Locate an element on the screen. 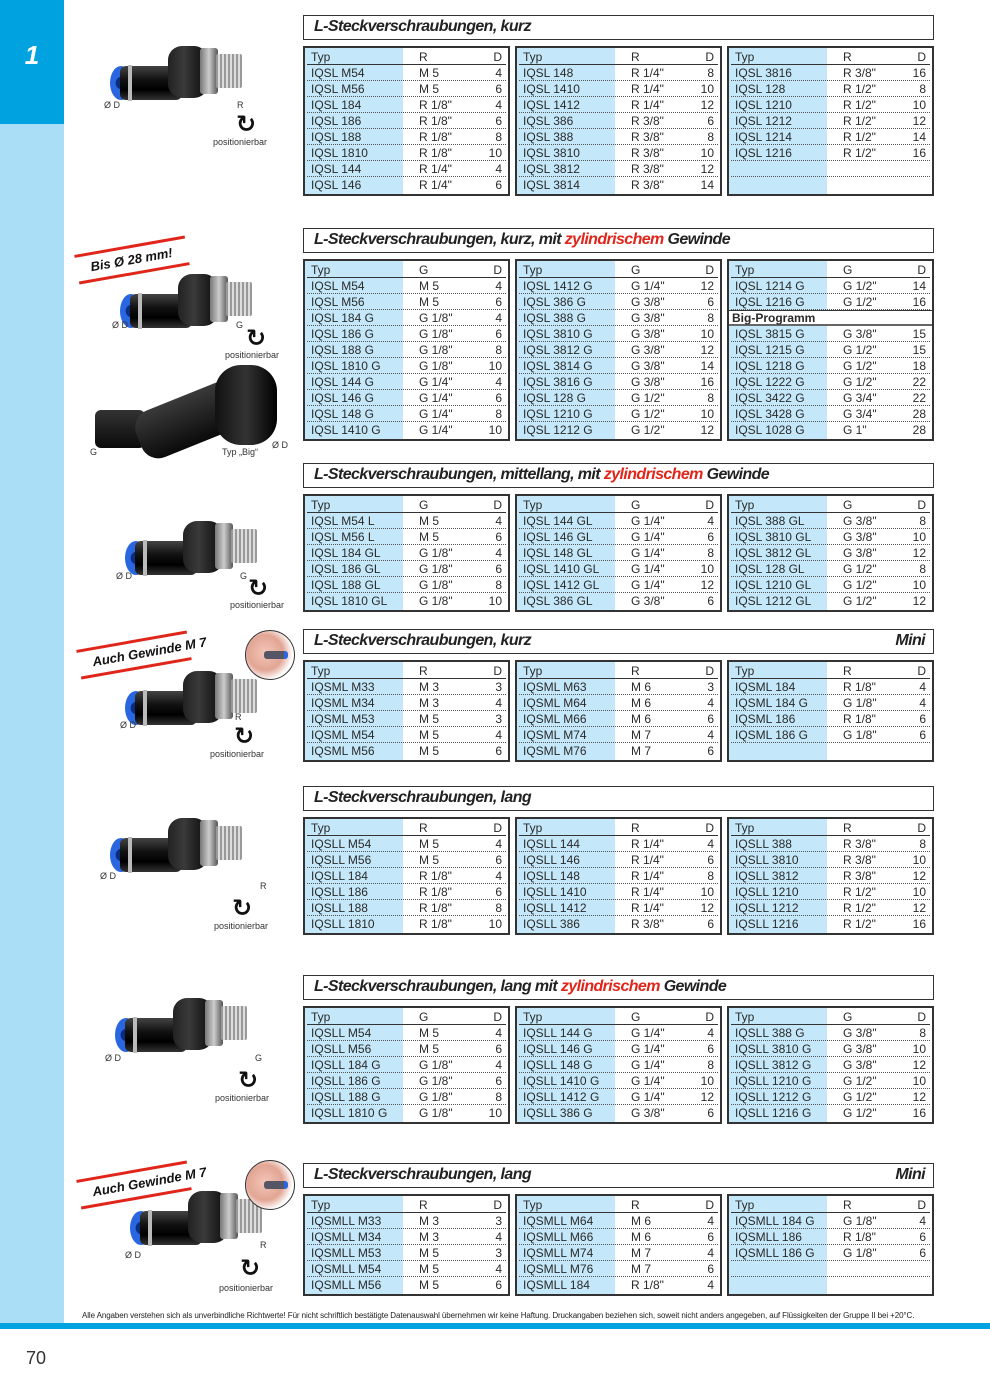 Image resolution: width=990 pixels, height=1378 pixels. table-row: IQSML 184 R 1/8" 4 is located at coordinates (830, 687).